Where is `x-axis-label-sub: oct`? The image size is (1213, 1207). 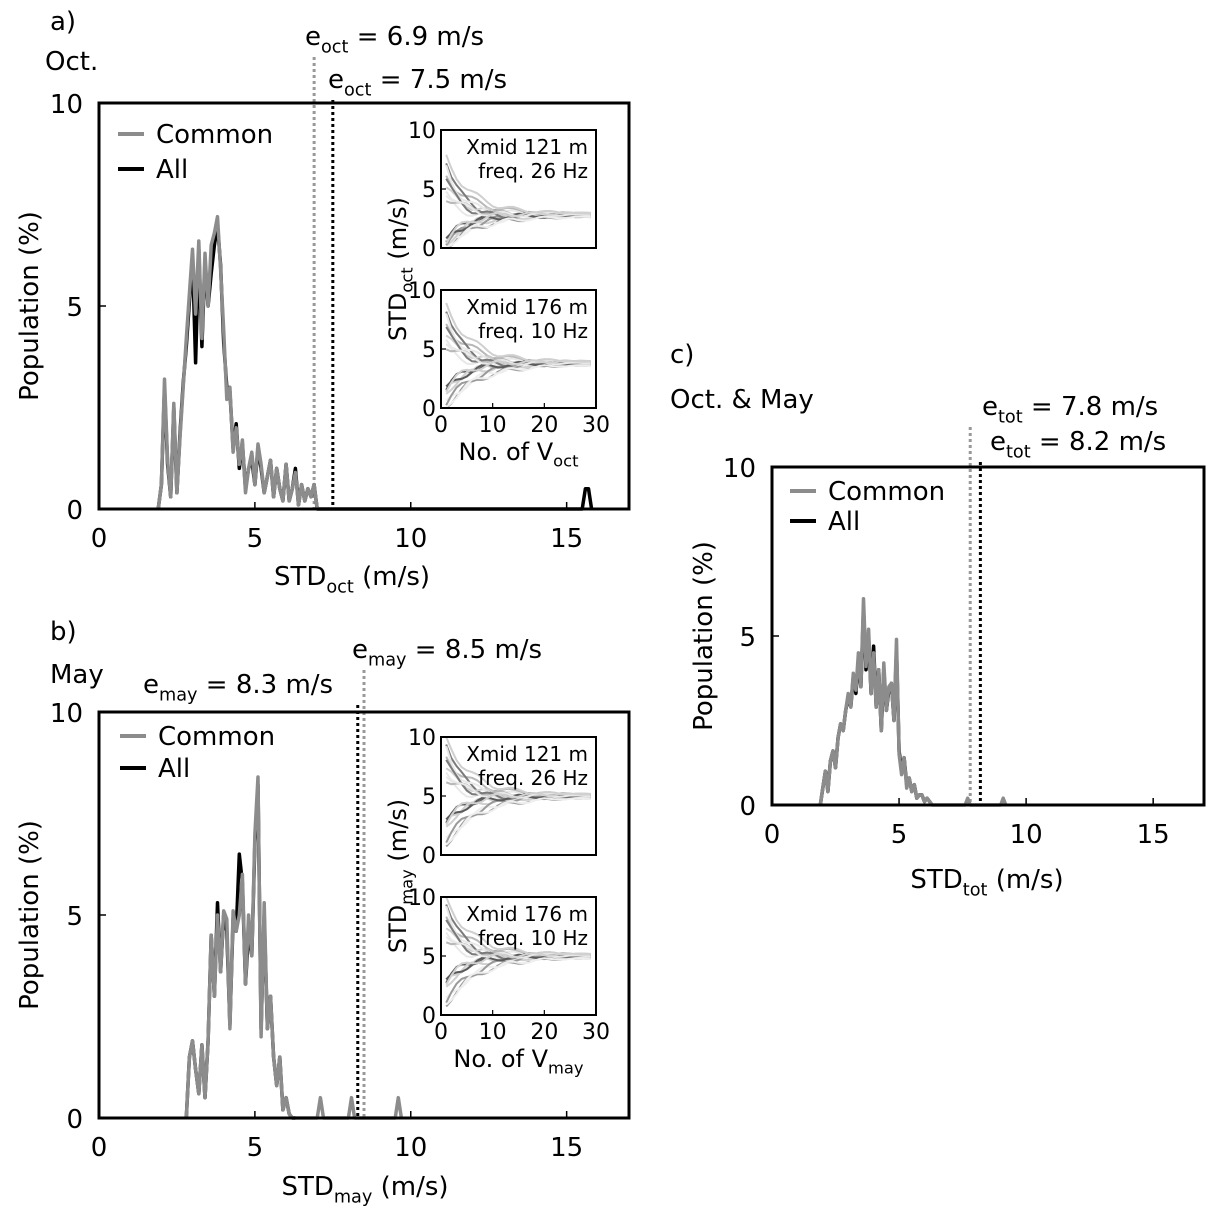
x-axis-label-sub: oct is located at coordinates (340, 587).